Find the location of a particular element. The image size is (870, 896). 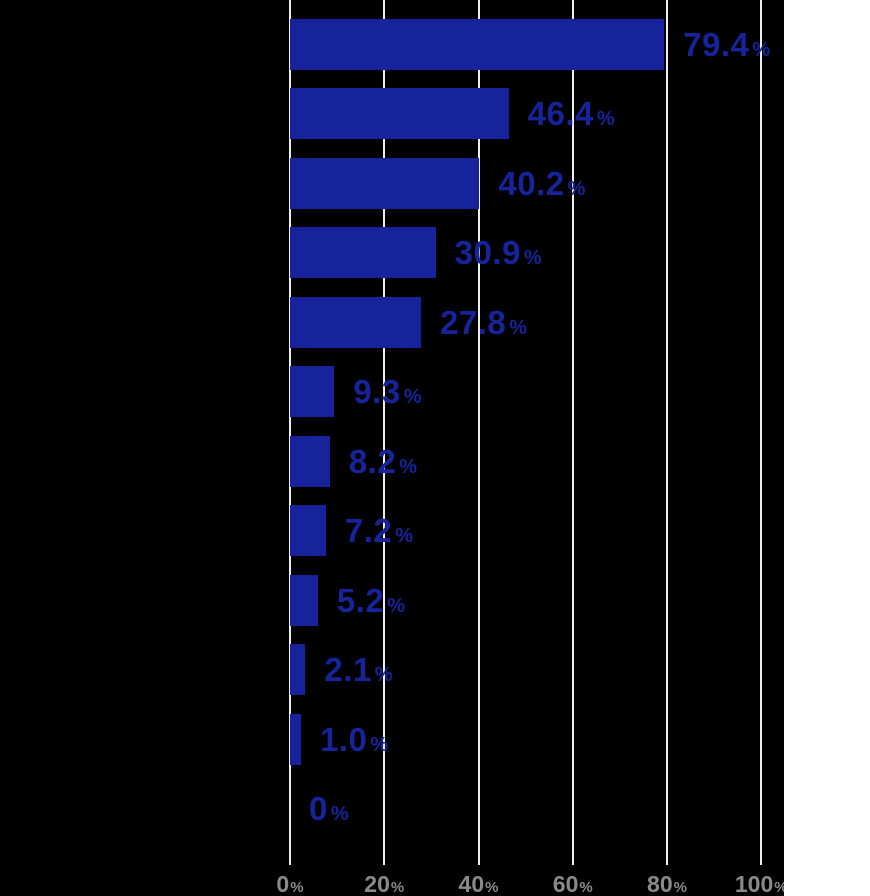

gridline-60-percent is located at coordinates (572, 432).